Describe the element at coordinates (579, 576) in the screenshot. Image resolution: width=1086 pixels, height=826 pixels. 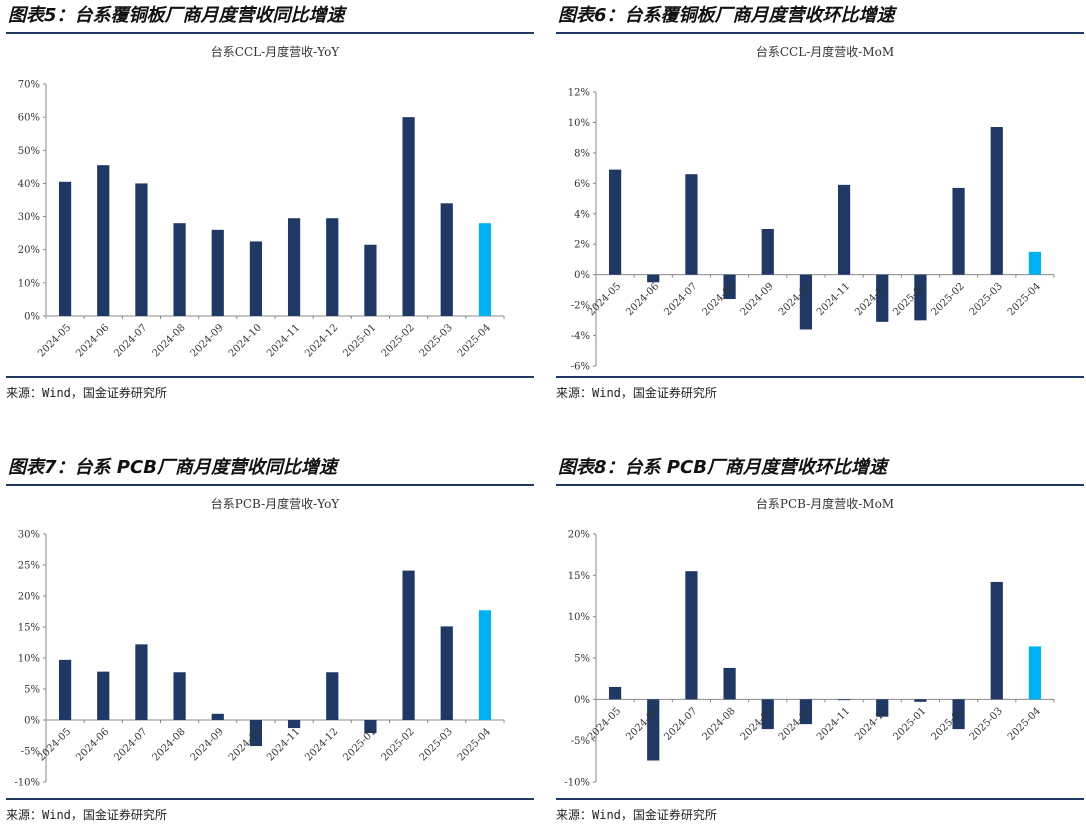
I see `y-tick-label: 15%` at that location.